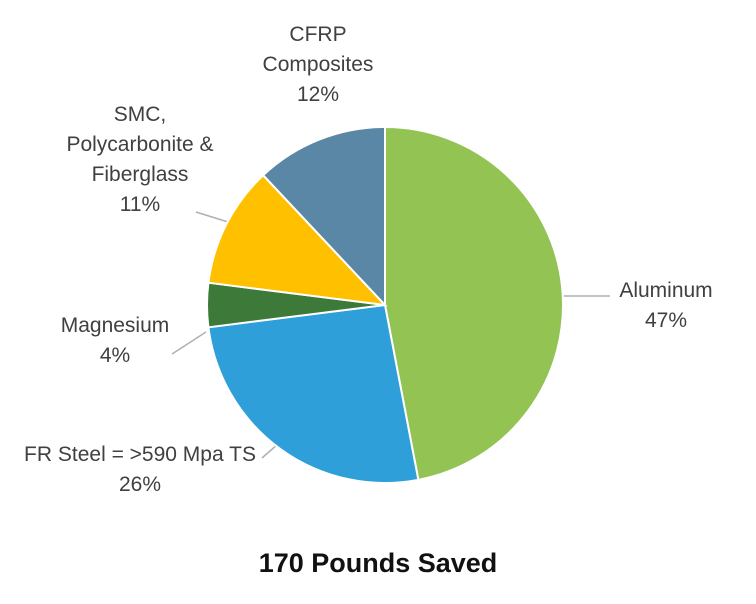  Describe the element at coordinates (318, 94) in the screenshot. I see `value-label: 12%` at that location.